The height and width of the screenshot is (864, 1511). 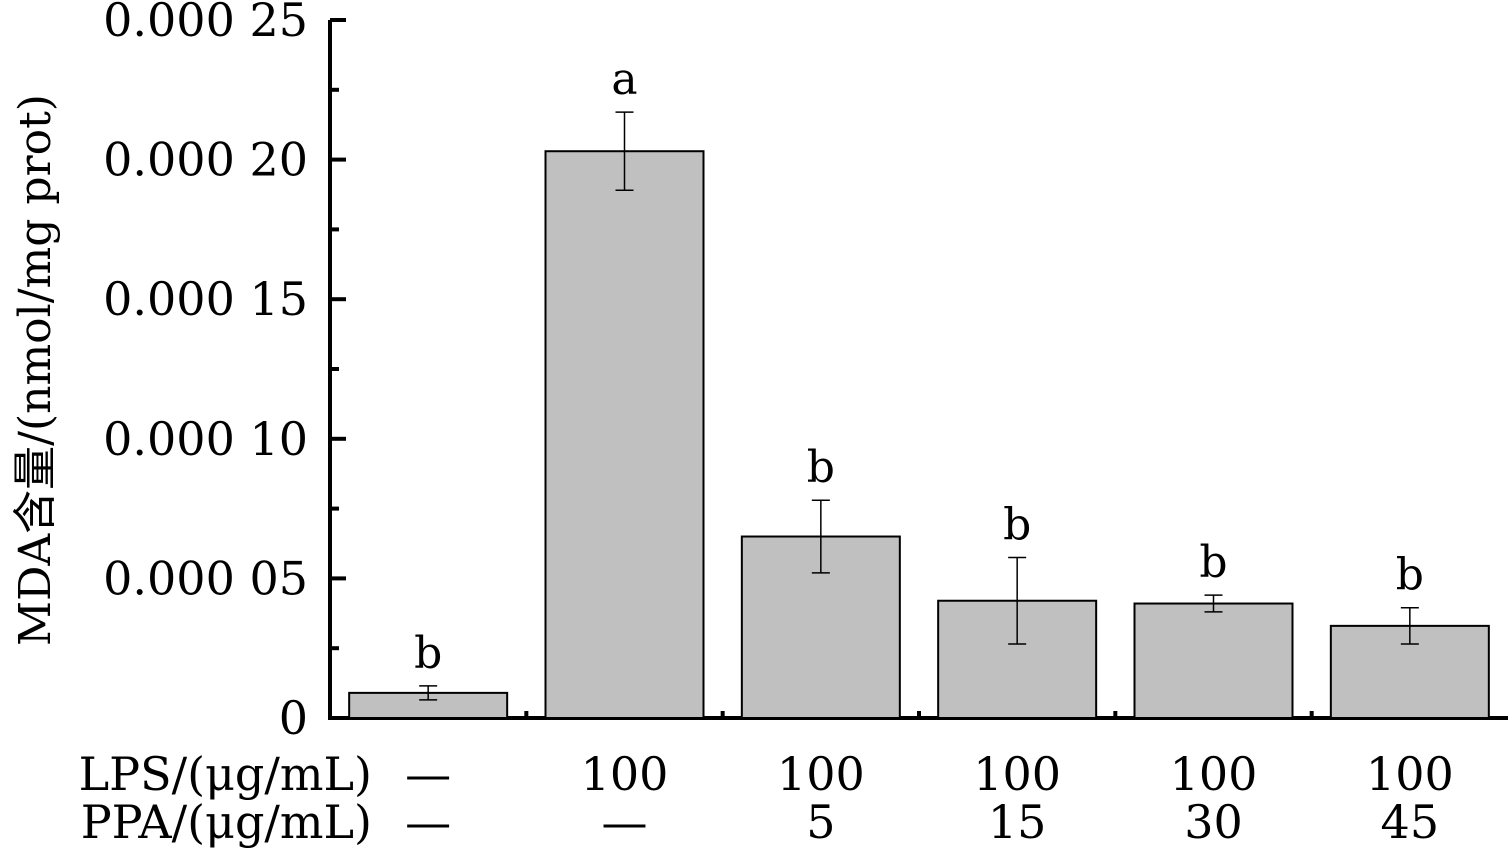 What do you see at coordinates (35, 370) in the screenshot?
I see `y-axis-label: MDA含量/(nmol/mg prot)` at bounding box center [35, 370].